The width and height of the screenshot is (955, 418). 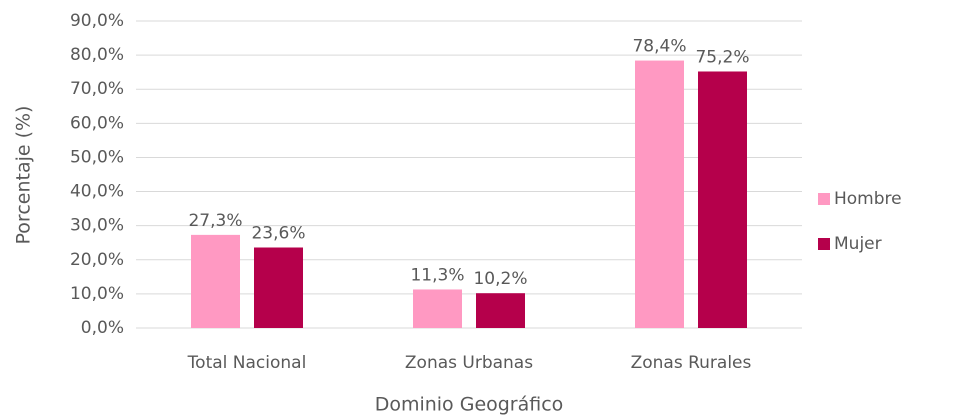 I want to click on value-label: 75,2%, so click(x=722, y=57).